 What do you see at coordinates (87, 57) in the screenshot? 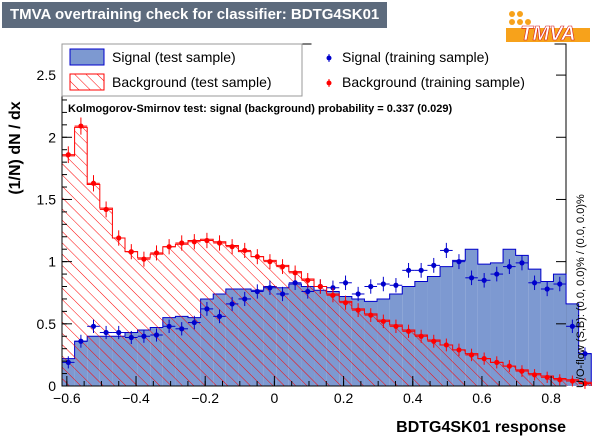
I see `legend-swatch-signal-test` at bounding box center [87, 57].